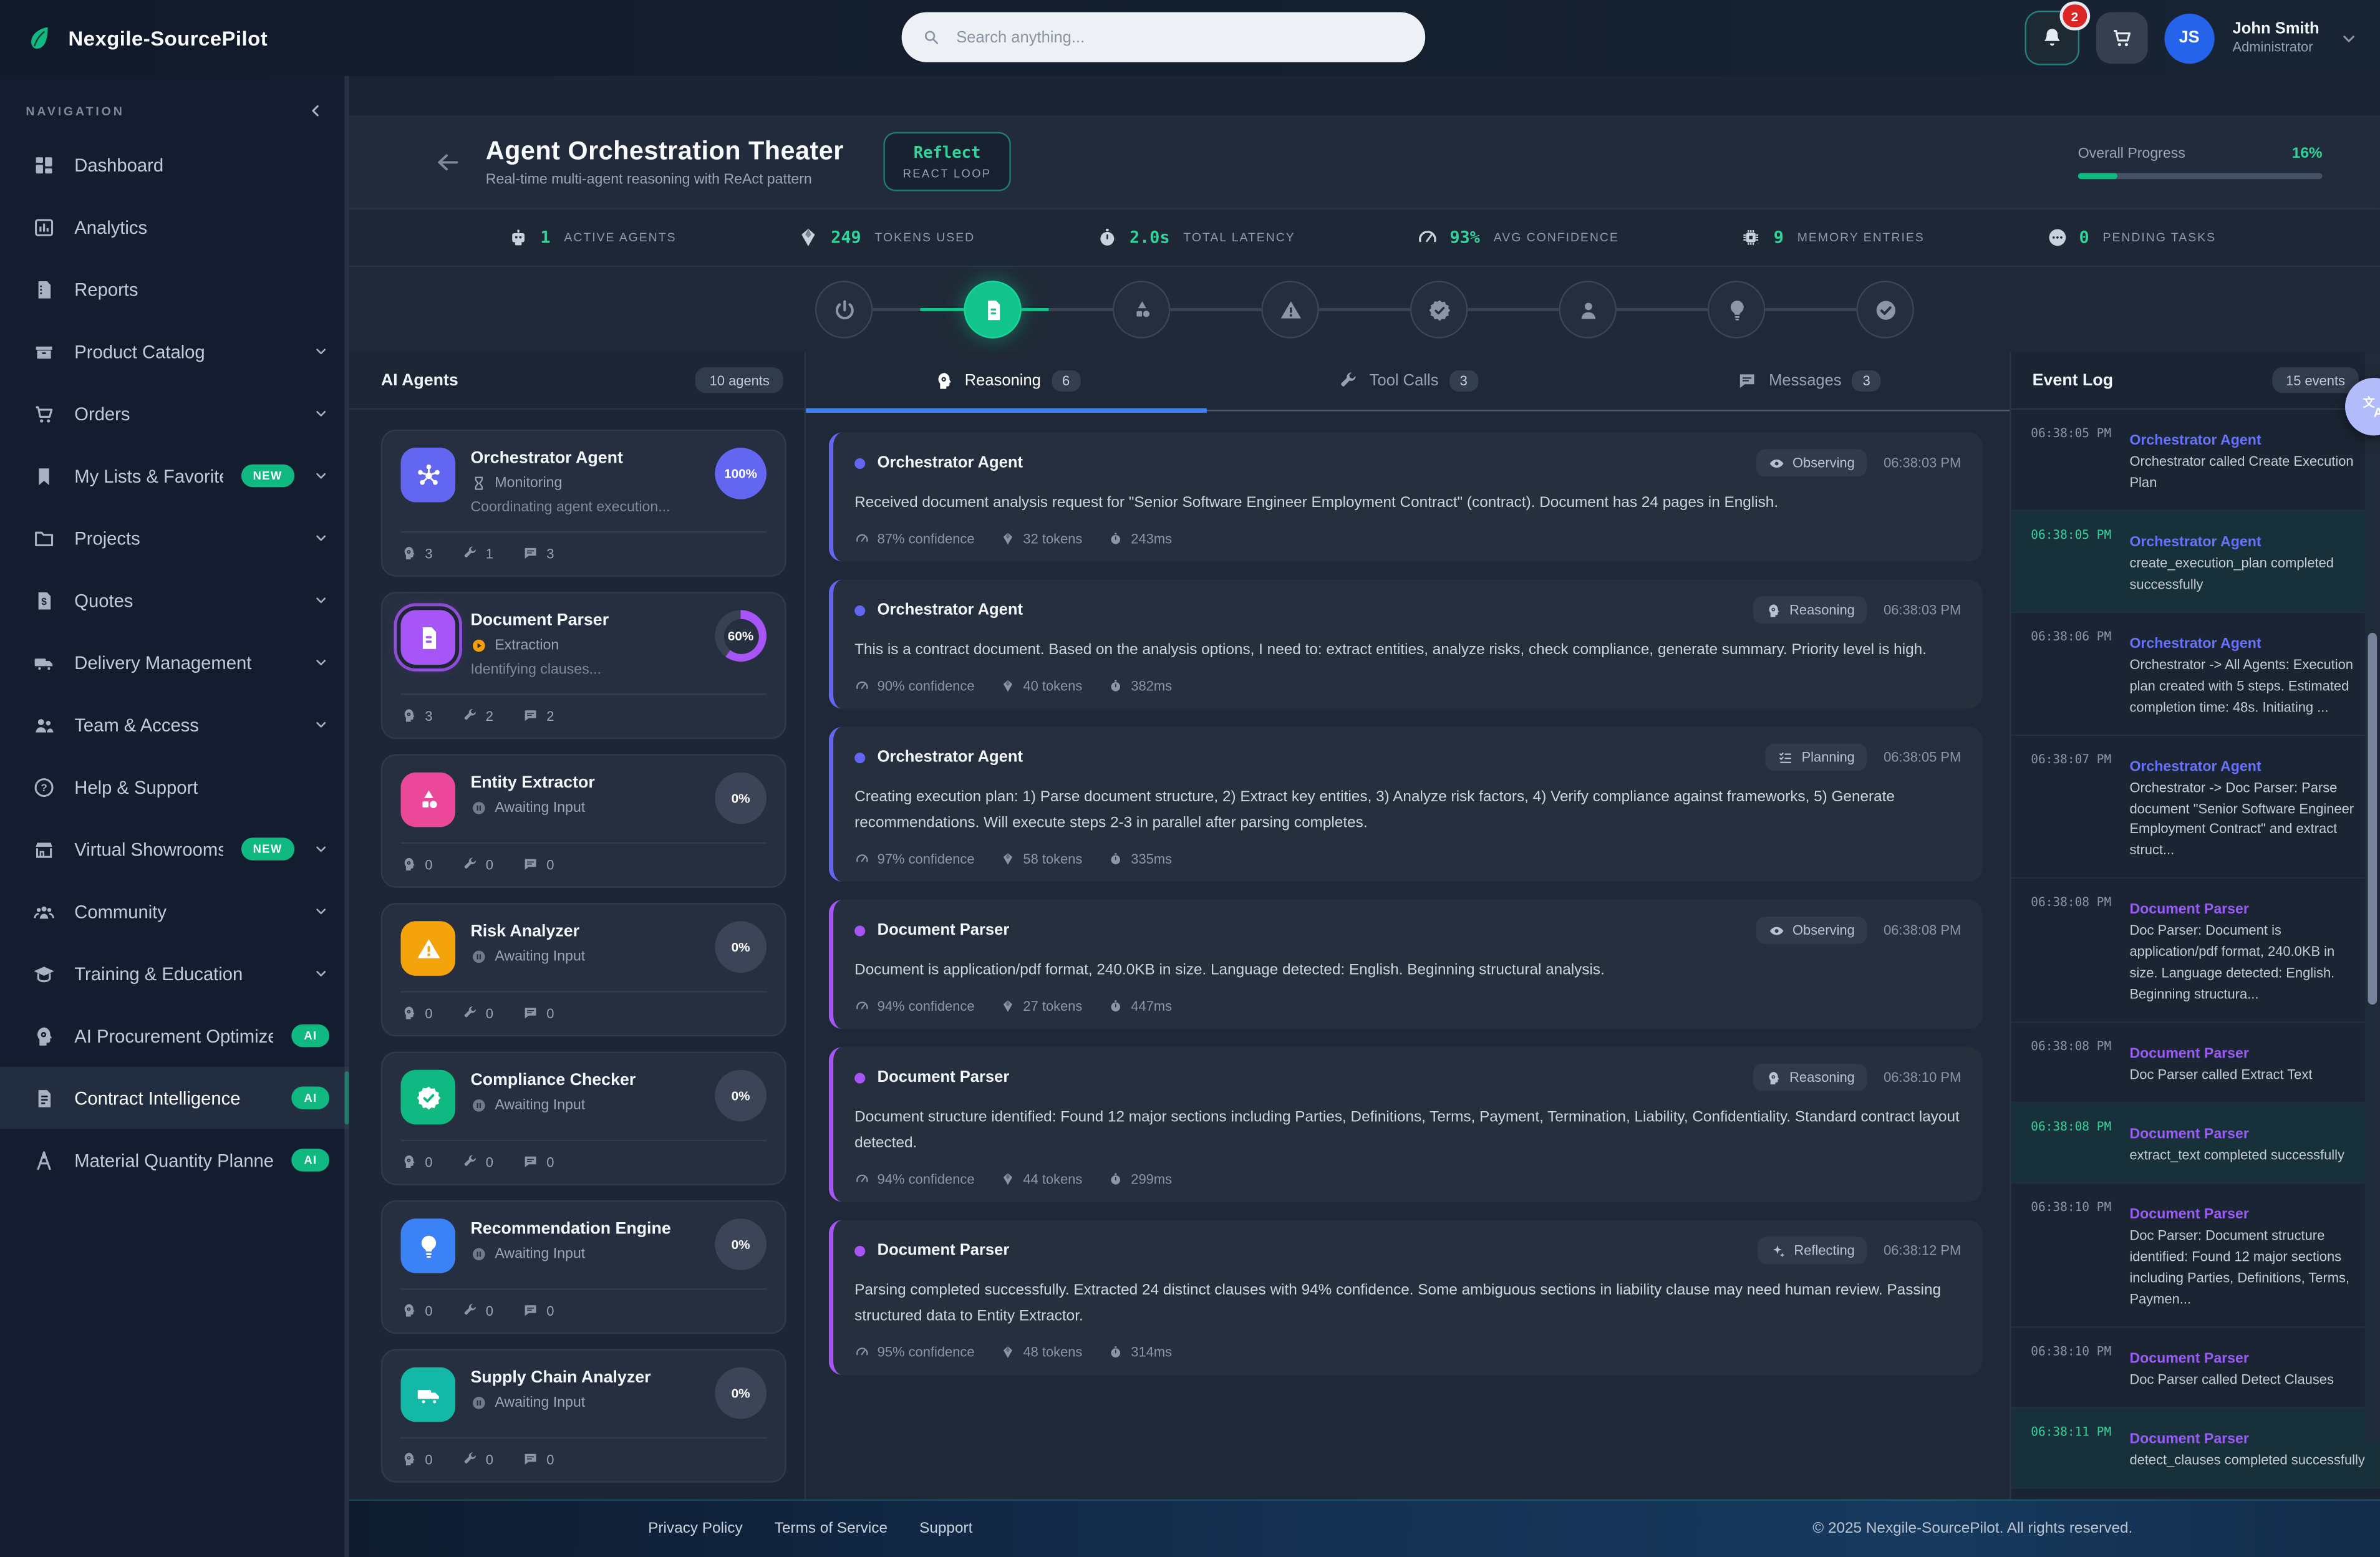 This screenshot has height=1557, width=2380. I want to click on sidebar-item-training-education: Training & Education, so click(175, 973).